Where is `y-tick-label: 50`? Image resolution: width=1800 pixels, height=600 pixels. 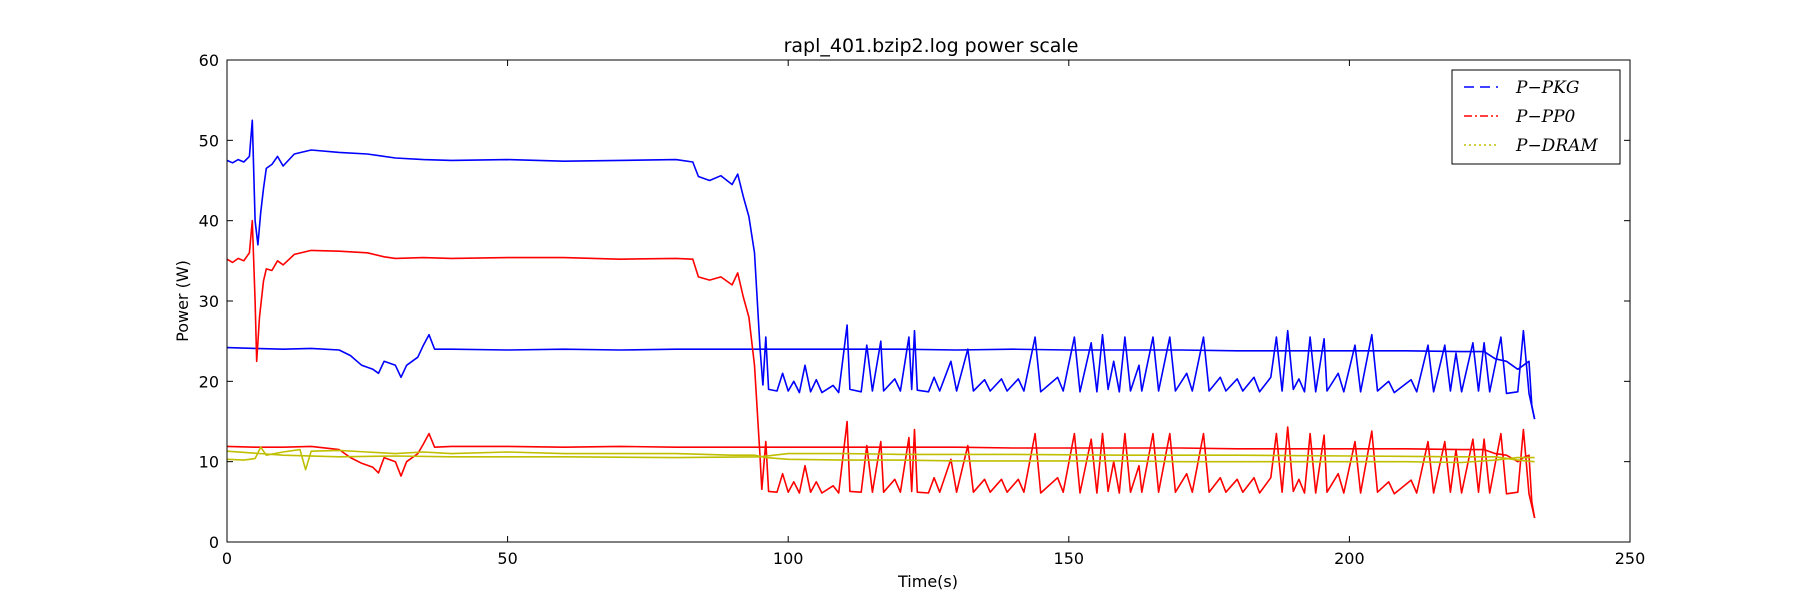 y-tick-label: 50 is located at coordinates (209, 140).